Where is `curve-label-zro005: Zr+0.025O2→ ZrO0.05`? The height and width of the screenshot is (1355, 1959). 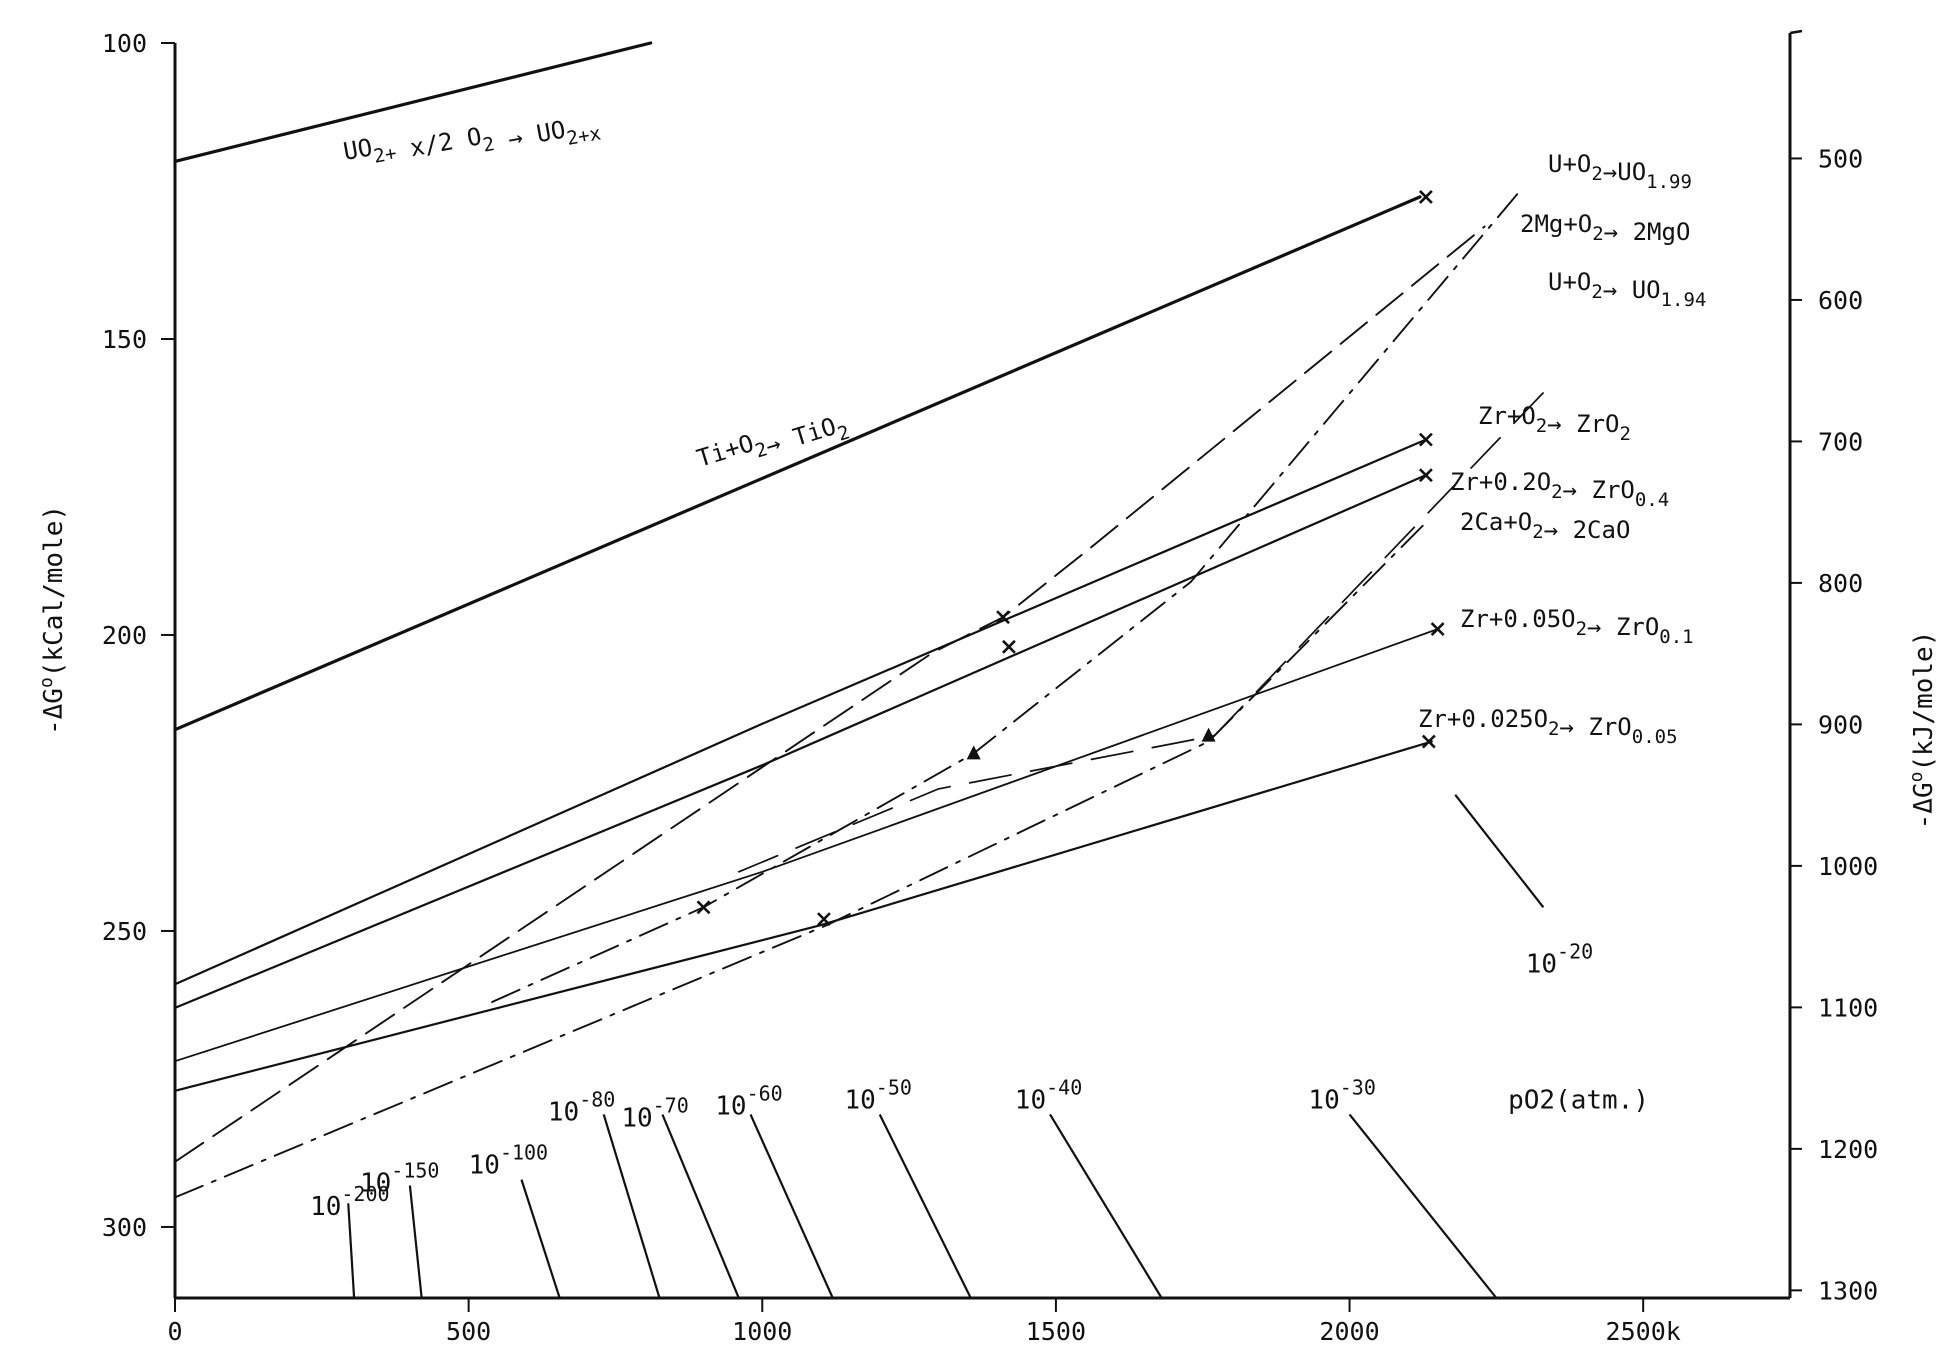 curve-label-zro005: Zr+0.025O2→ ZrO0.05 is located at coordinates (1548, 726).